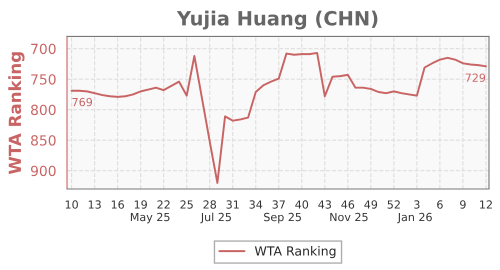 This screenshot has width=500, height=270. Describe the element at coordinates (16, 113) in the screenshot. I see `y-axis-title: WTA Ranking` at that location.